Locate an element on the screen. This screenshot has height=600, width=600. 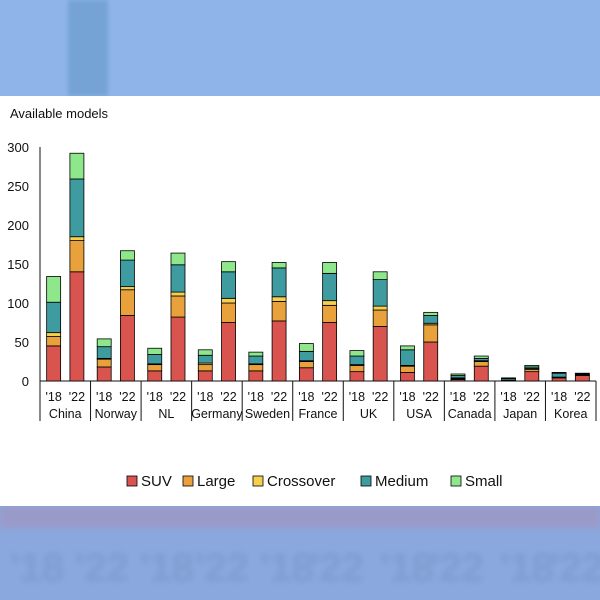
y-tick-label: 300 is located at coordinates (18, 147).